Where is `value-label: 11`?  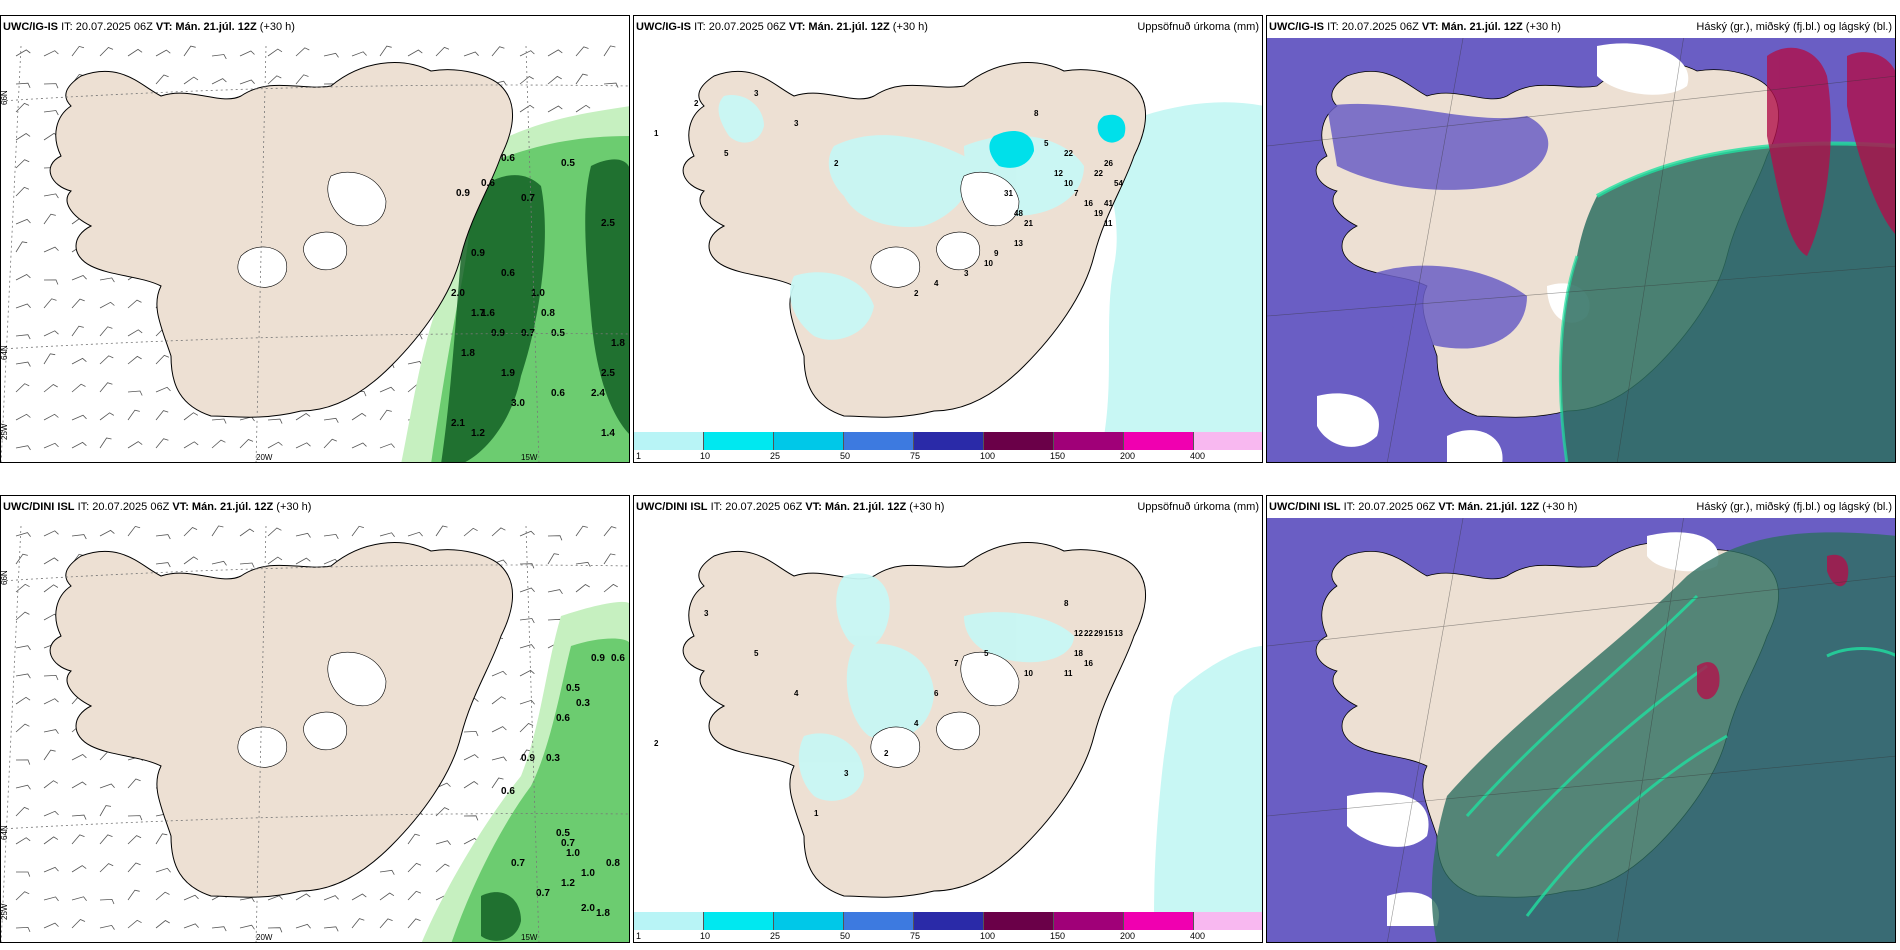 value-label: 11 is located at coordinates (1108, 223).